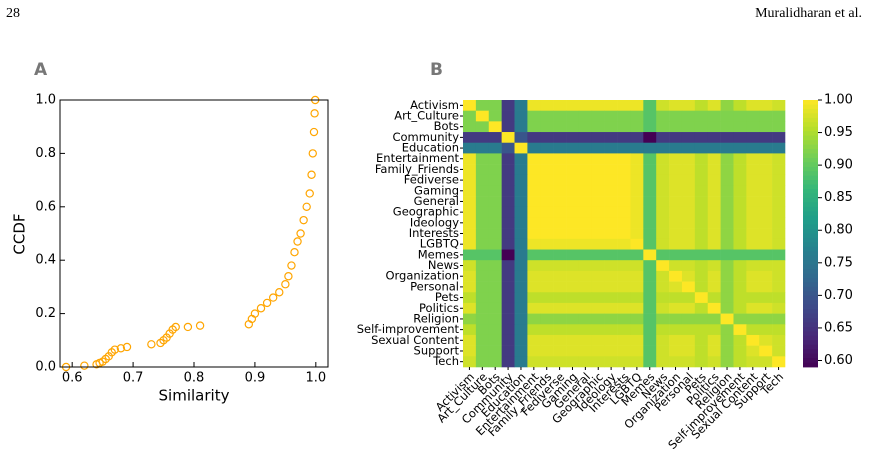 The image size is (869, 467). I want to click on colorbar-tick-label: 0.90, so click(838, 165).